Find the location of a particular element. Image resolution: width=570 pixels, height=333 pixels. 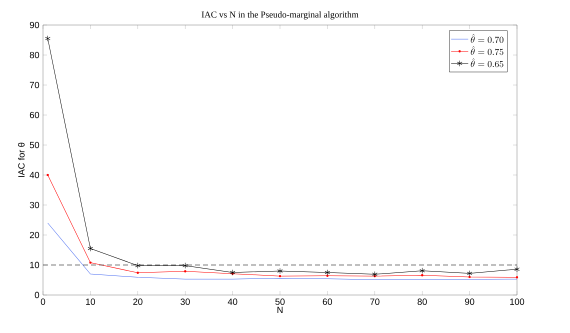

x-tick-label: 80 is located at coordinates (422, 301).